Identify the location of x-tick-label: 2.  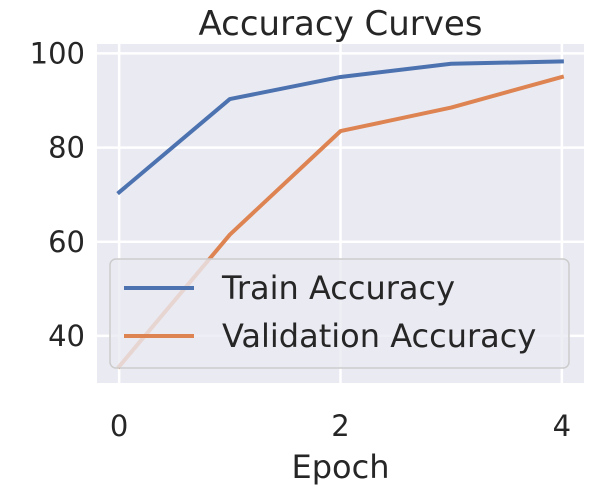
(340, 426).